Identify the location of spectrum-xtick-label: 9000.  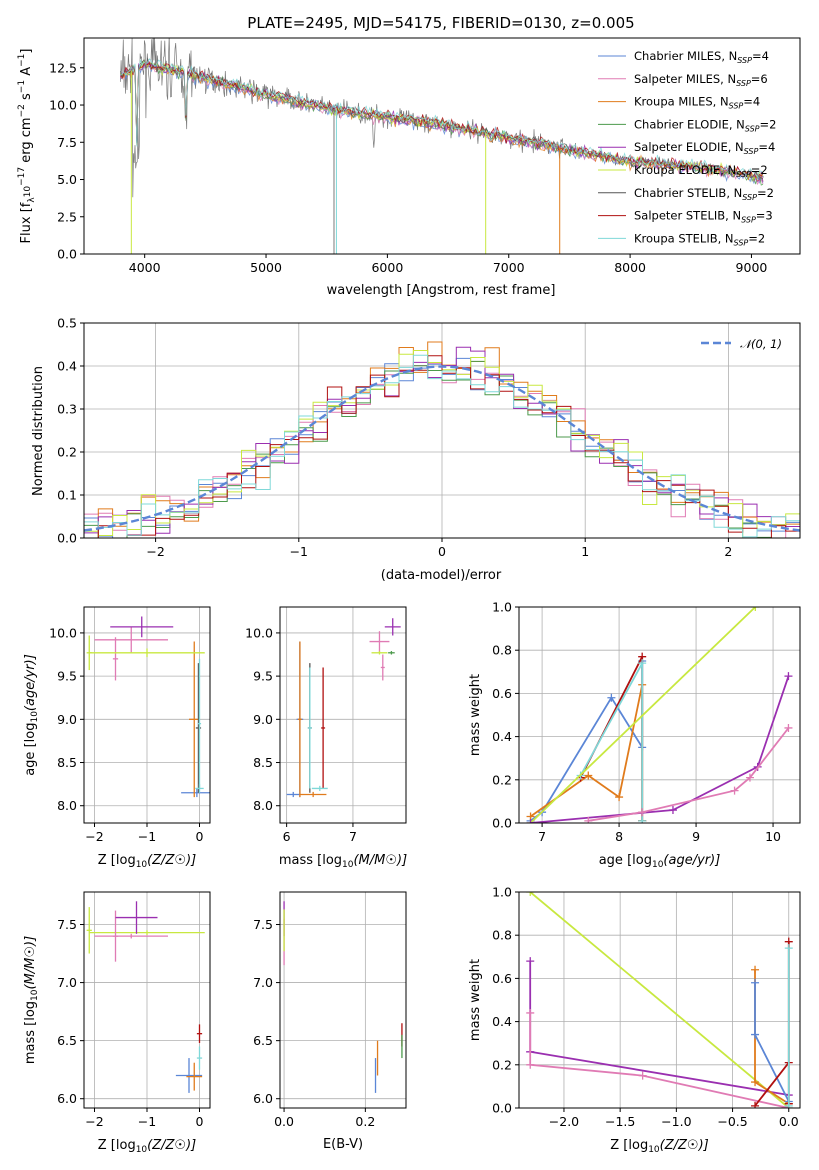
(752, 267).